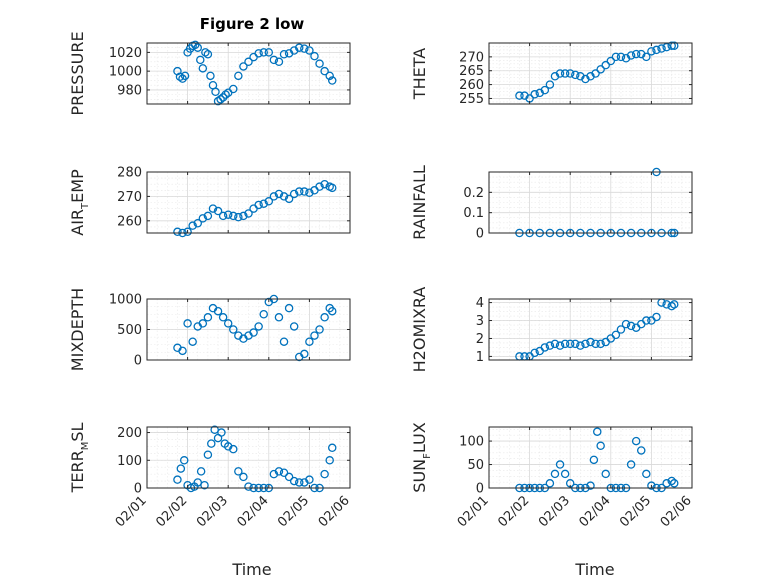 Image resolution: width=778 pixels, height=583 pixels. What do you see at coordinates (334, 511) in the screenshot?
I see `x-tick-label: 02/06` at bounding box center [334, 511].